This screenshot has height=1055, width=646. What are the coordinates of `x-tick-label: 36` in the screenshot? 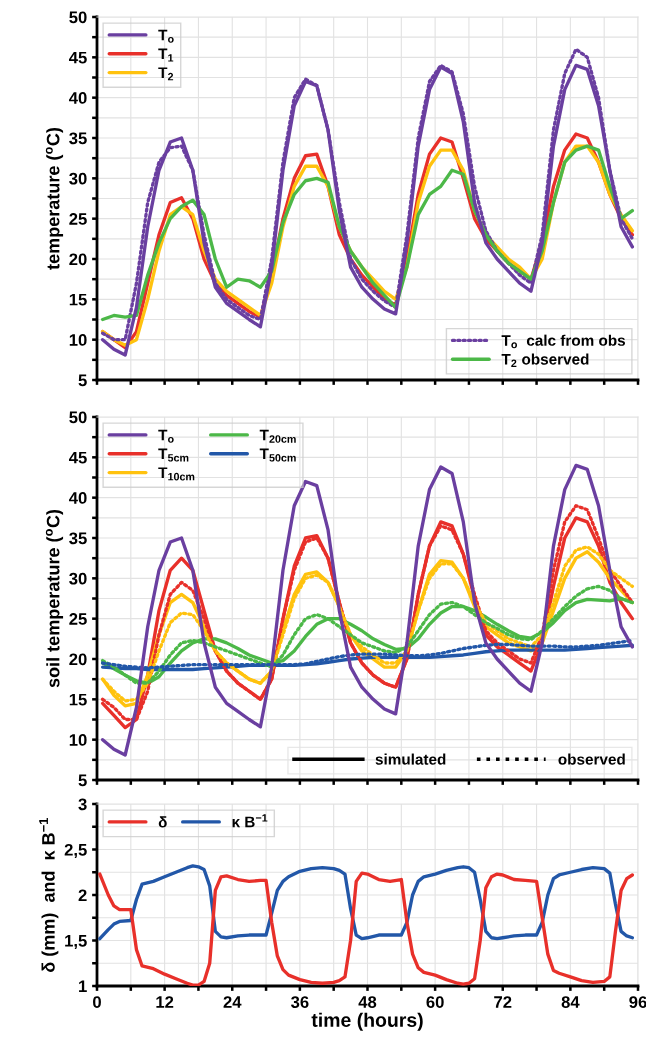 It's located at (299, 1002).